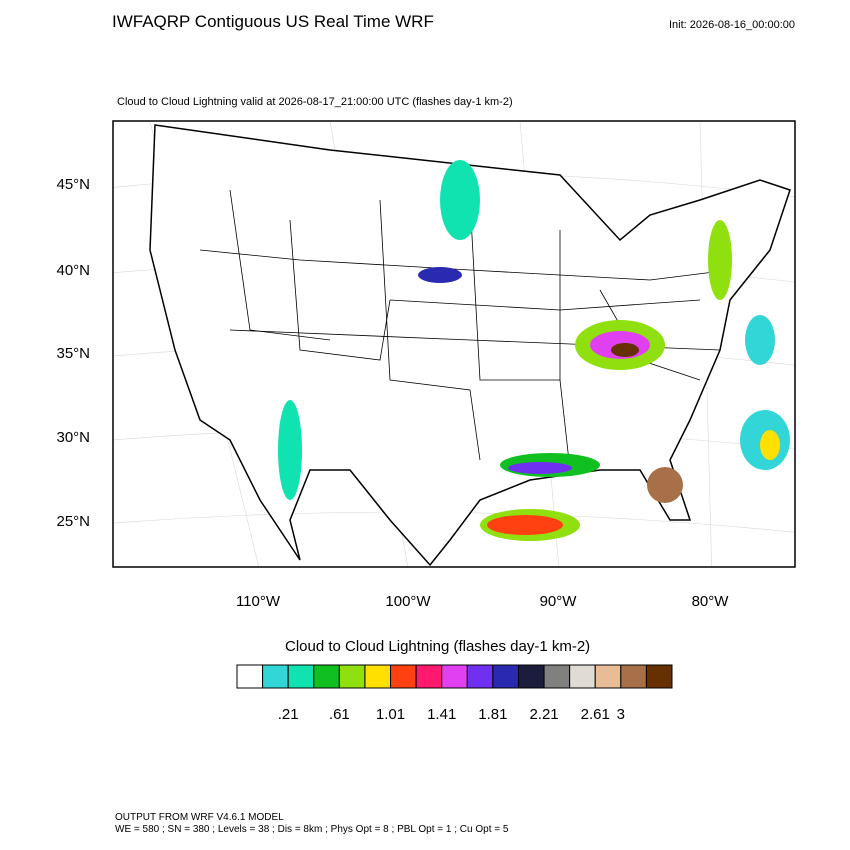  What do you see at coordinates (258, 601) in the screenshot?
I see `lon-label: 110°W` at bounding box center [258, 601].